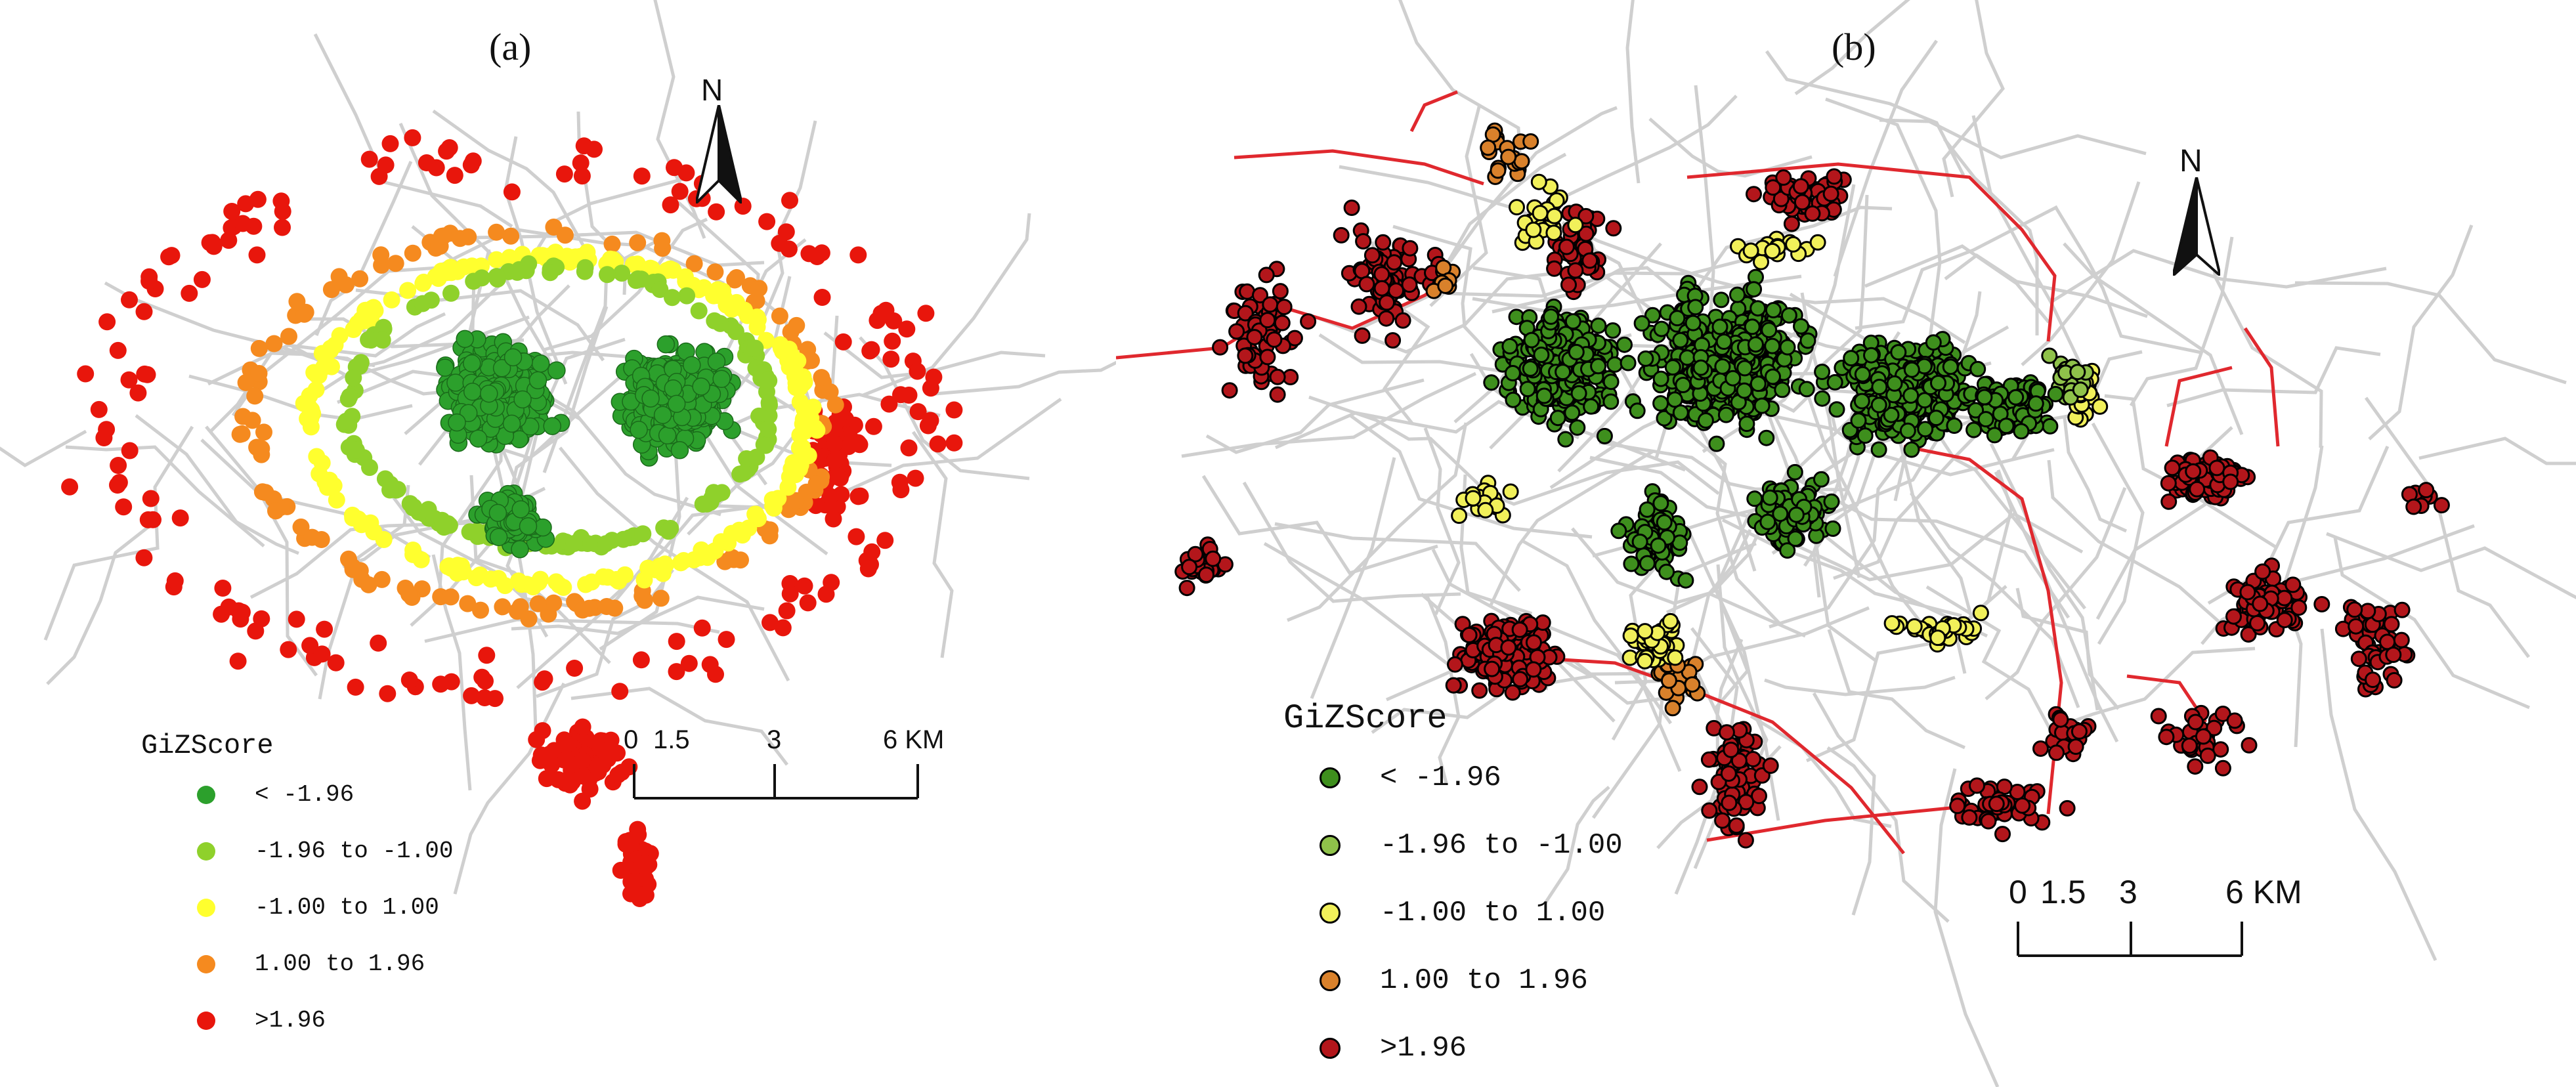 This screenshot has width=2576, height=1087. Describe the element at coordinates (712, 90) in the screenshot. I see `north-label-a: N` at that location.